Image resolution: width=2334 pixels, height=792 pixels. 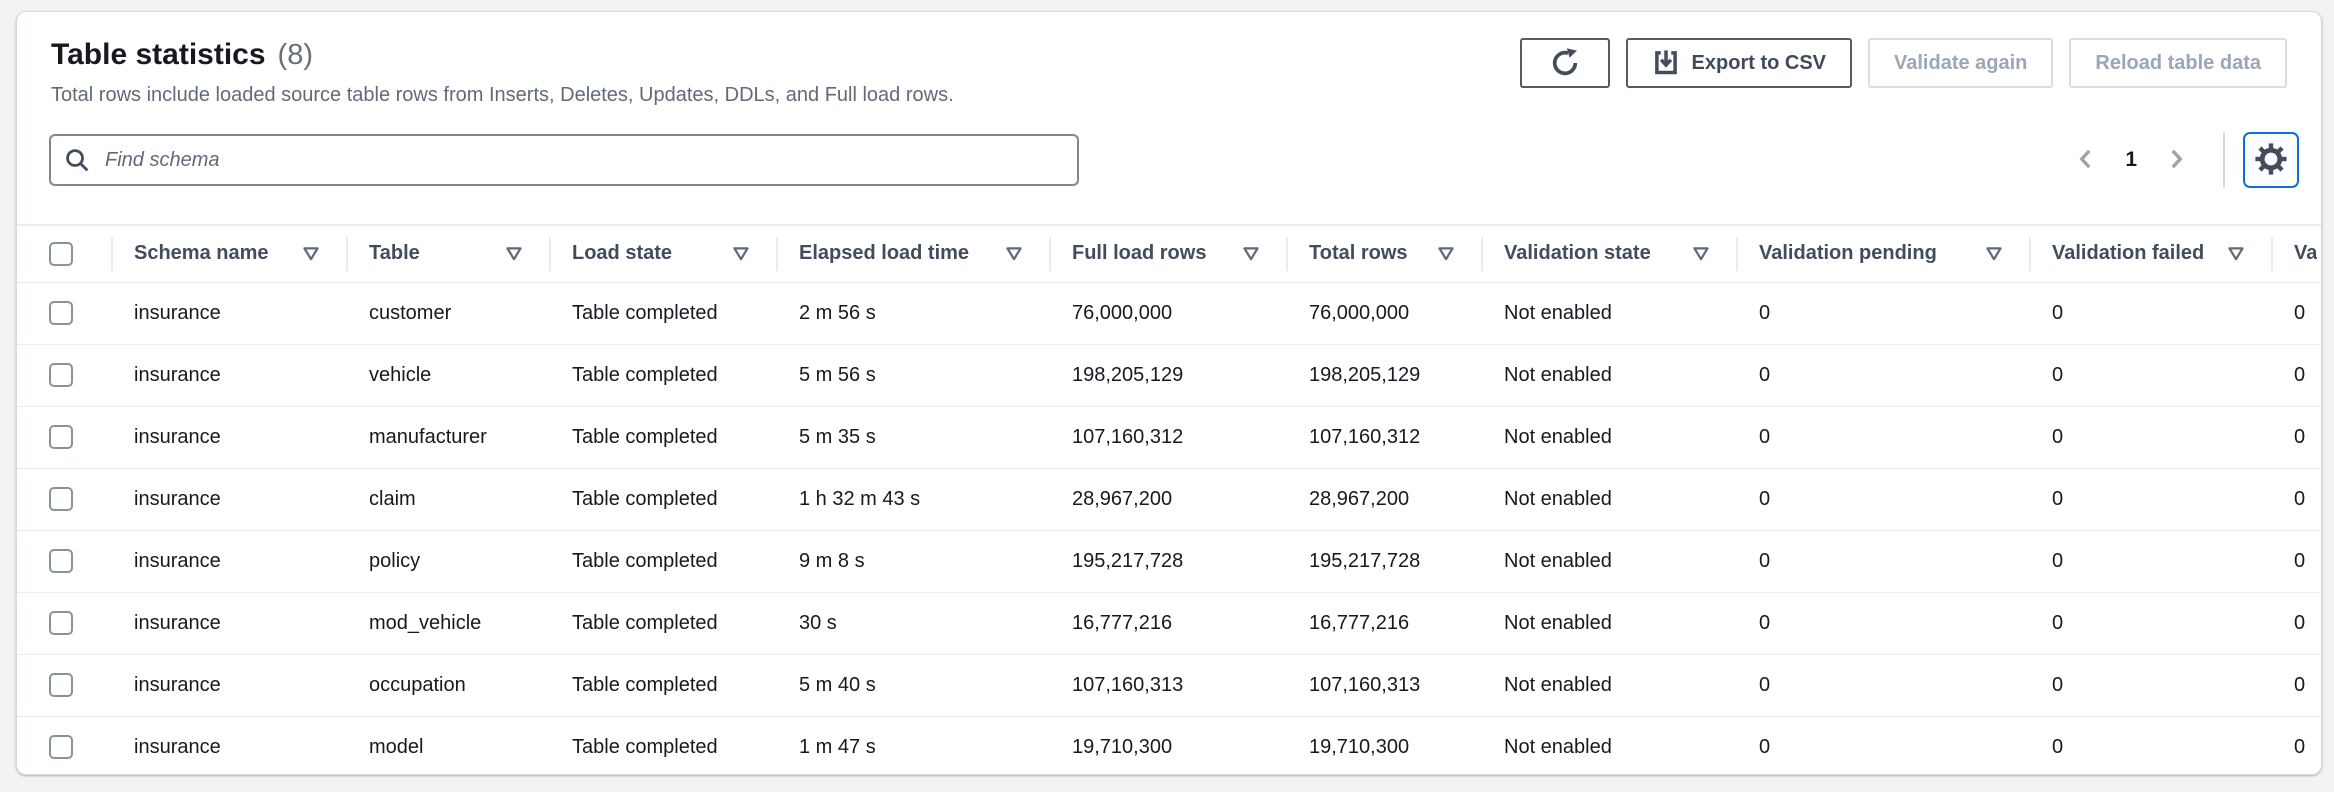 I want to click on cell-elapsed-load-time: 30 s, so click(x=912, y=622).